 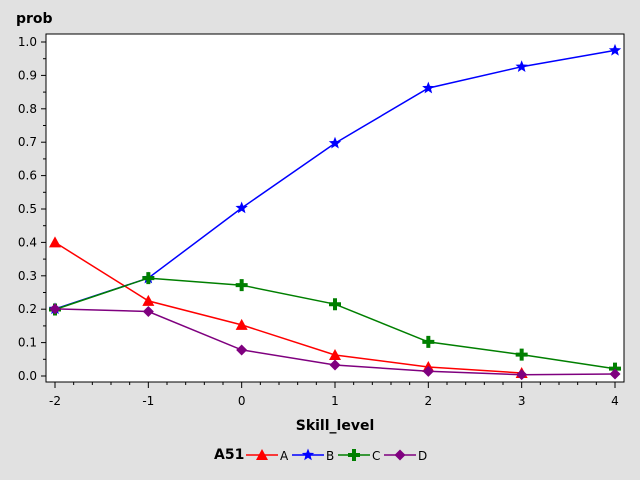 What do you see at coordinates (376, 456) in the screenshot?
I see `legend-label: C` at bounding box center [376, 456].